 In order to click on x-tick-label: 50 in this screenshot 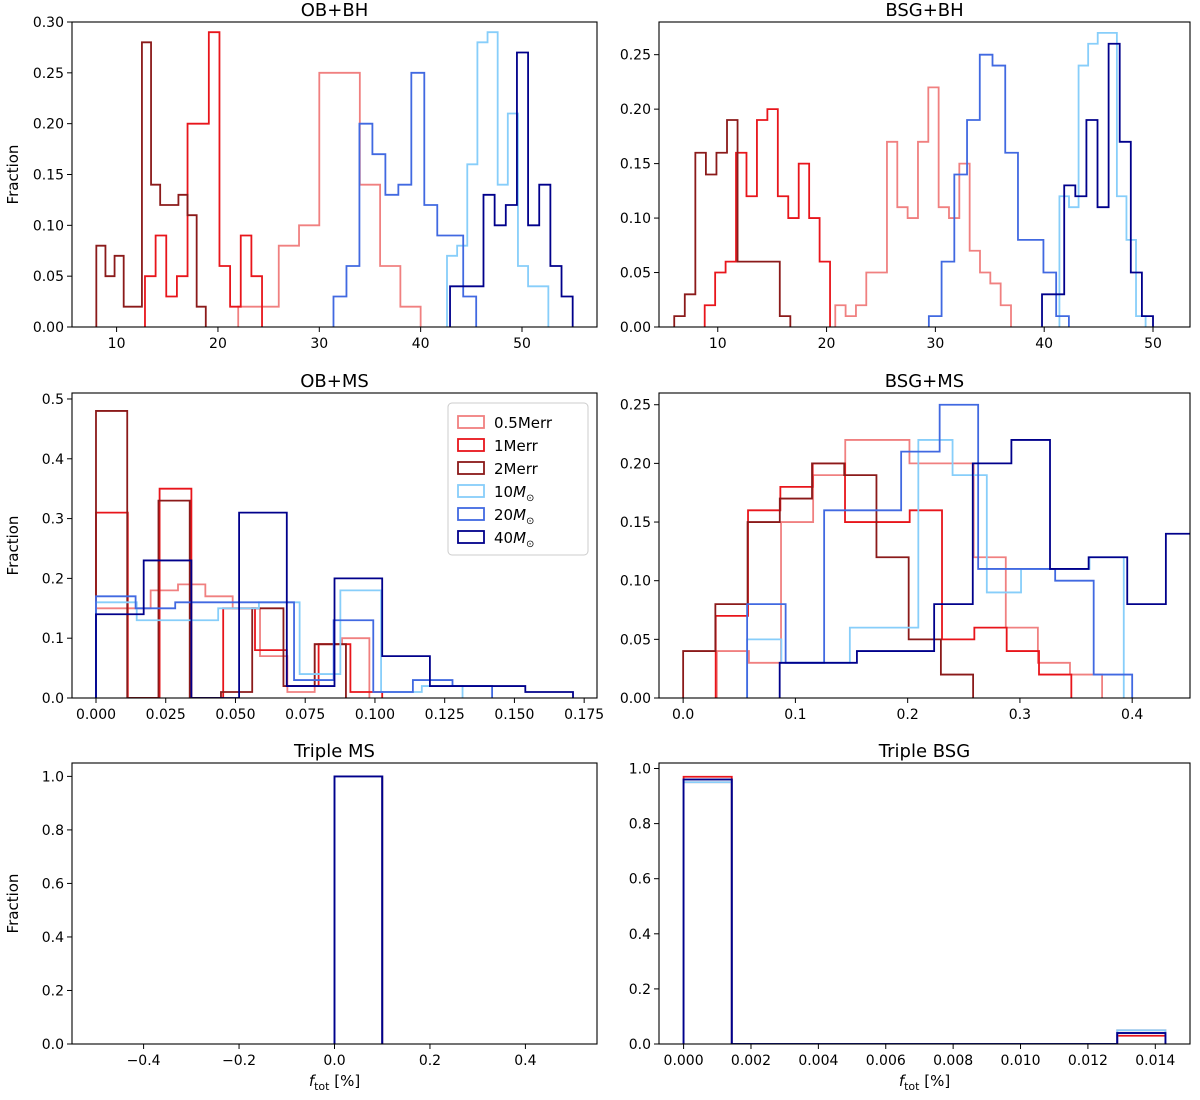, I will do `click(522, 344)`.